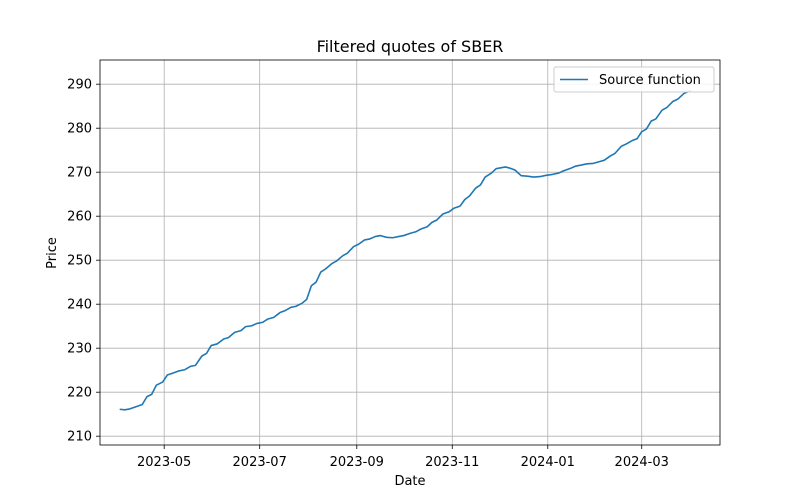 The width and height of the screenshot is (800, 500). I want to click on y-tick-label: 230, so click(79, 349).